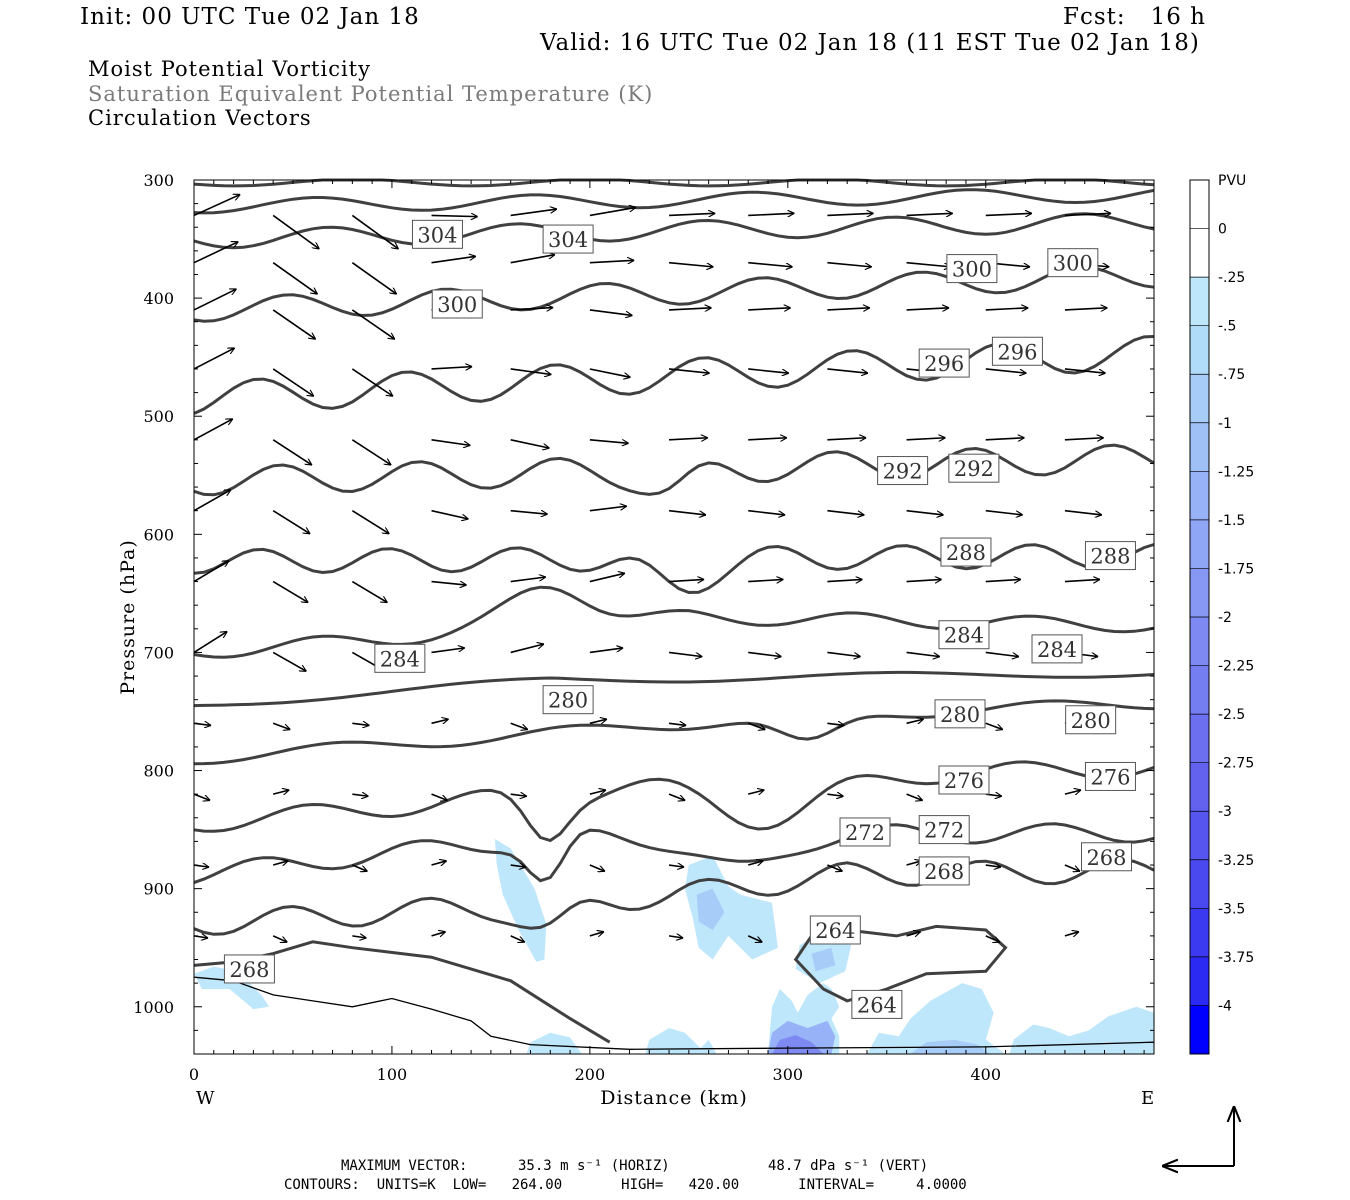 Image resolution: width=1350 pixels, height=1200 pixels. Describe the element at coordinates (392, 1074) in the screenshot. I see `x-tick-label: 100` at that location.